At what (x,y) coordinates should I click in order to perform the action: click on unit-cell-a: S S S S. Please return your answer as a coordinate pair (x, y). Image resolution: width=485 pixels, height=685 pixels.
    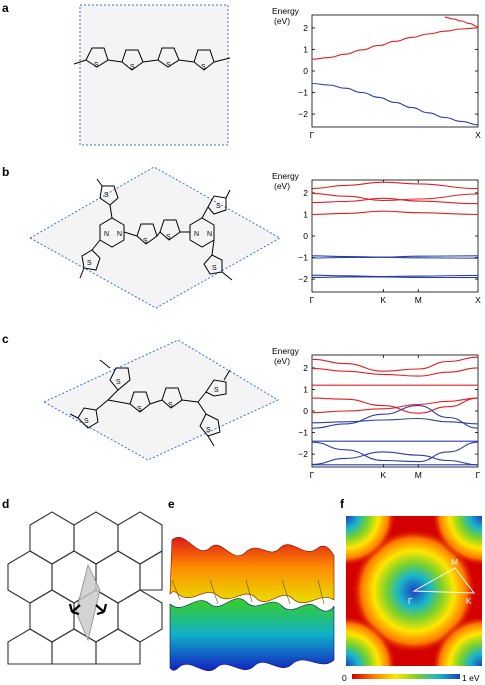
    Looking at the image, I should click on (152, 75).